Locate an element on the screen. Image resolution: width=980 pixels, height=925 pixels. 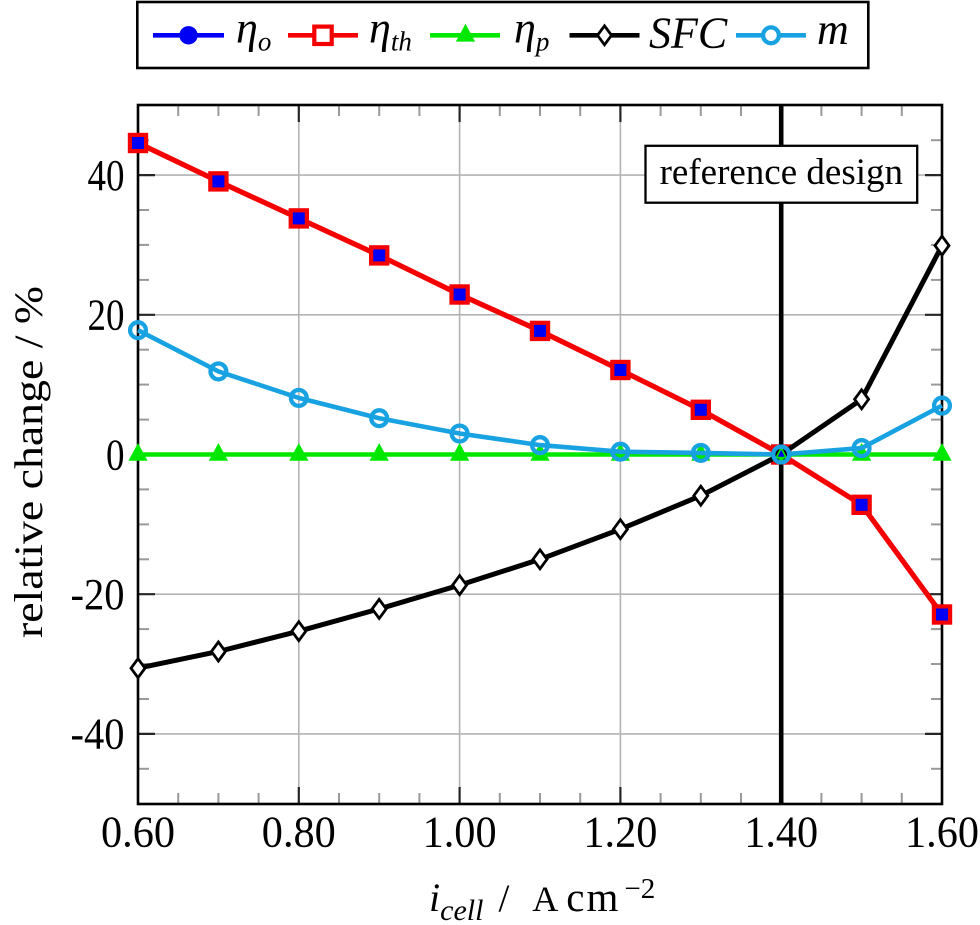
svg-text: 1.00 is located at coordinates (460, 832).